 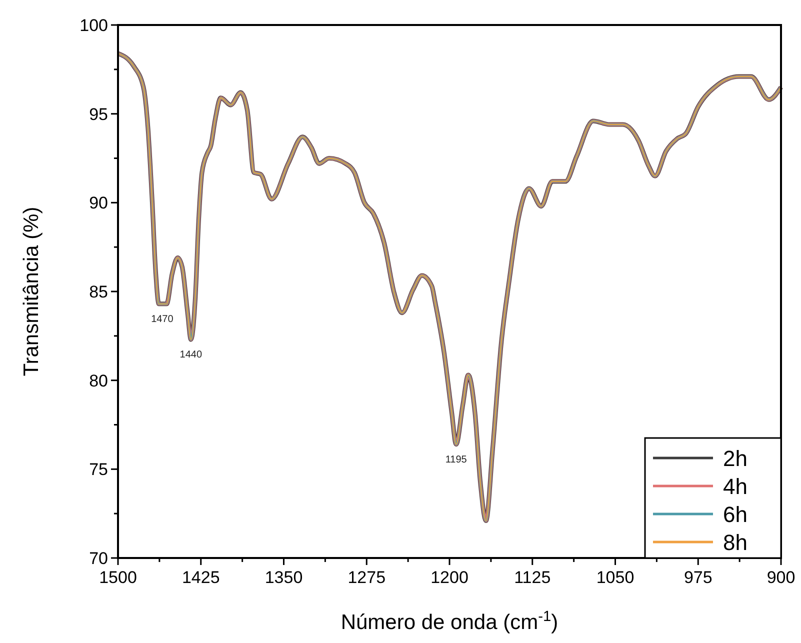 I want to click on y-tick-label: 70, so click(x=98, y=558).